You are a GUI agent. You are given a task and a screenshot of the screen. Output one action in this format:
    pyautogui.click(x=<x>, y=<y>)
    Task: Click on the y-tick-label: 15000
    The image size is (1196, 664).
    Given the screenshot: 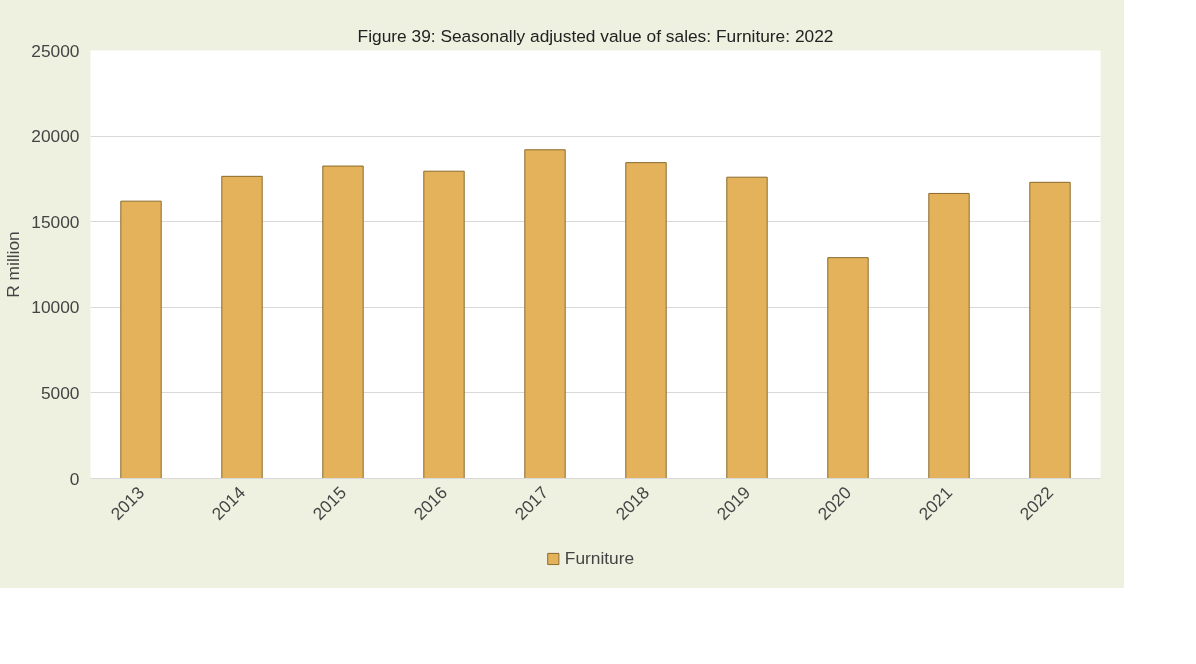 What is the action you would take?
    pyautogui.click(x=55, y=221)
    